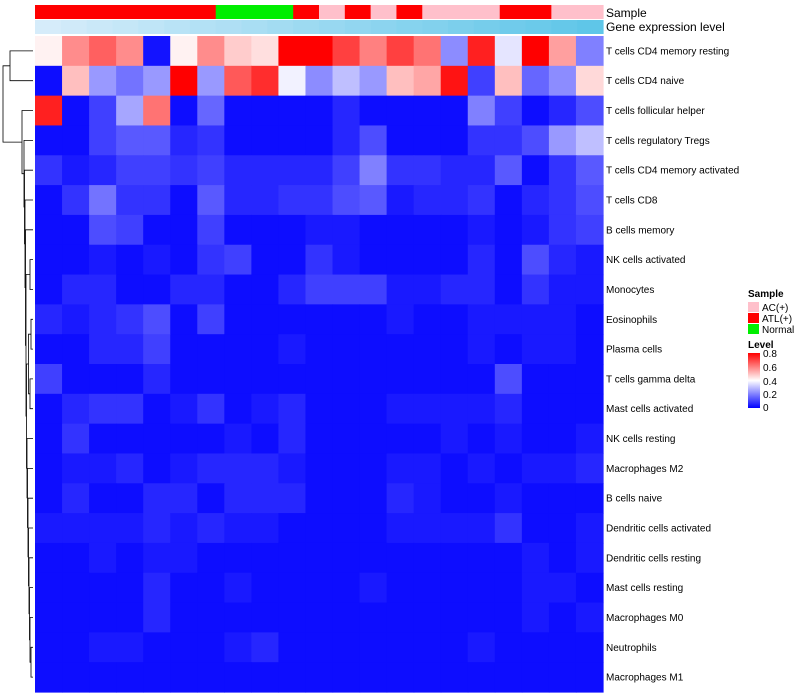 Image resolution: width=800 pixels, height=700 pixels. Describe the element at coordinates (778, 330) in the screenshot. I see `legend-label-normal: Normal` at that location.